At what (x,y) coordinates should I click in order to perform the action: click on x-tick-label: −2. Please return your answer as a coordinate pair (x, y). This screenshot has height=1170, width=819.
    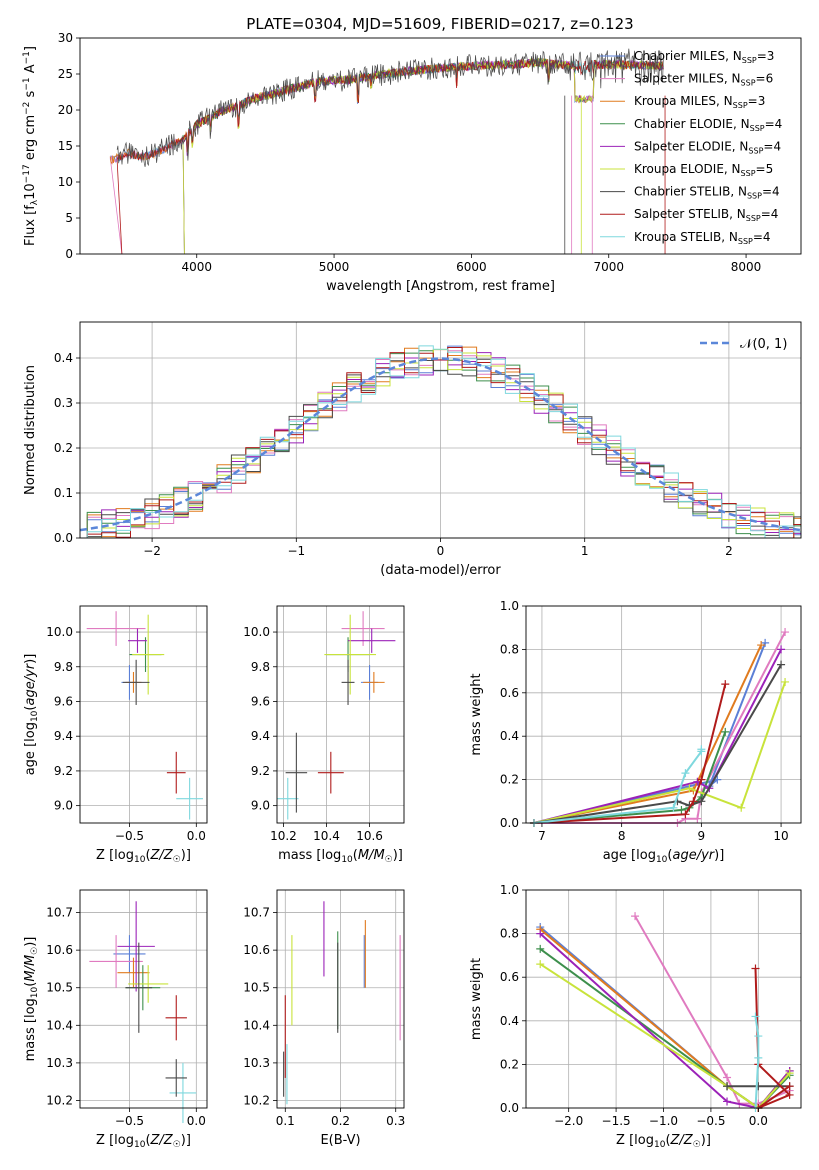
    Looking at the image, I should click on (152, 551).